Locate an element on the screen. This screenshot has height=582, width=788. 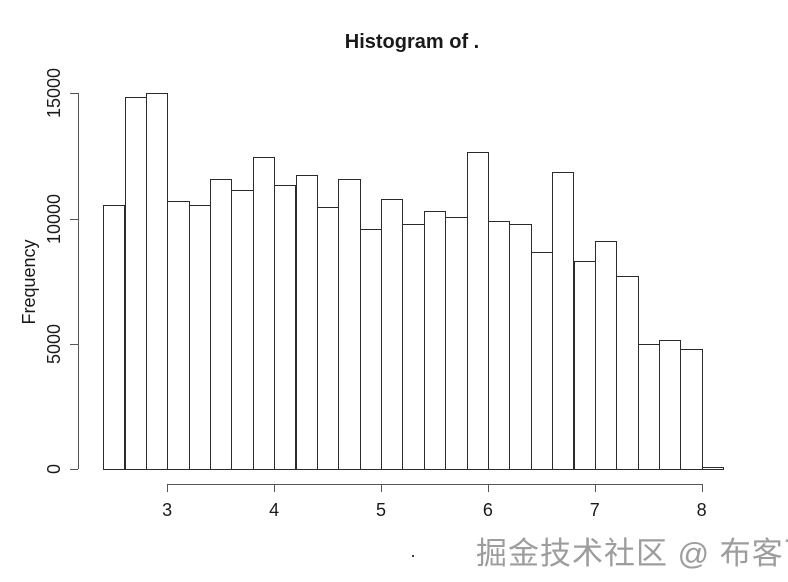
x-axis-line is located at coordinates (434, 484).